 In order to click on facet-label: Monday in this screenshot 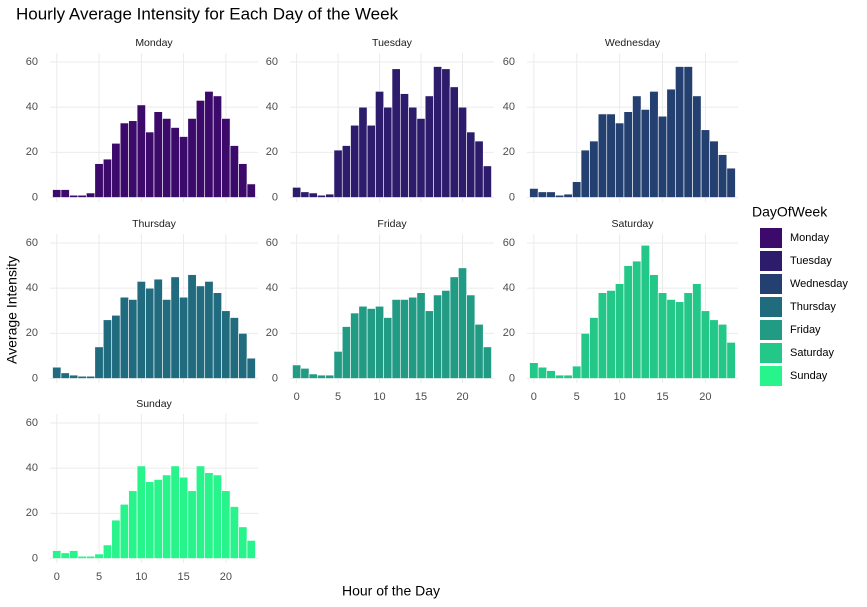, I will do `click(154, 43)`.